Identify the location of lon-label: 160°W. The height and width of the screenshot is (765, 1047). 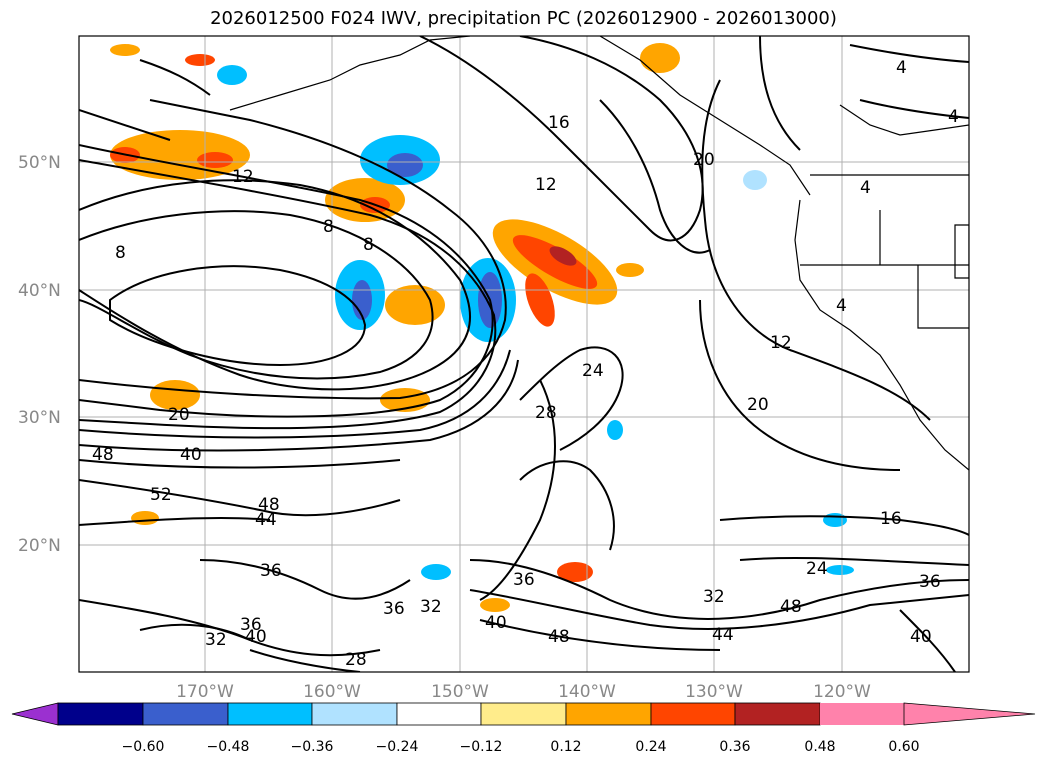
(332, 692).